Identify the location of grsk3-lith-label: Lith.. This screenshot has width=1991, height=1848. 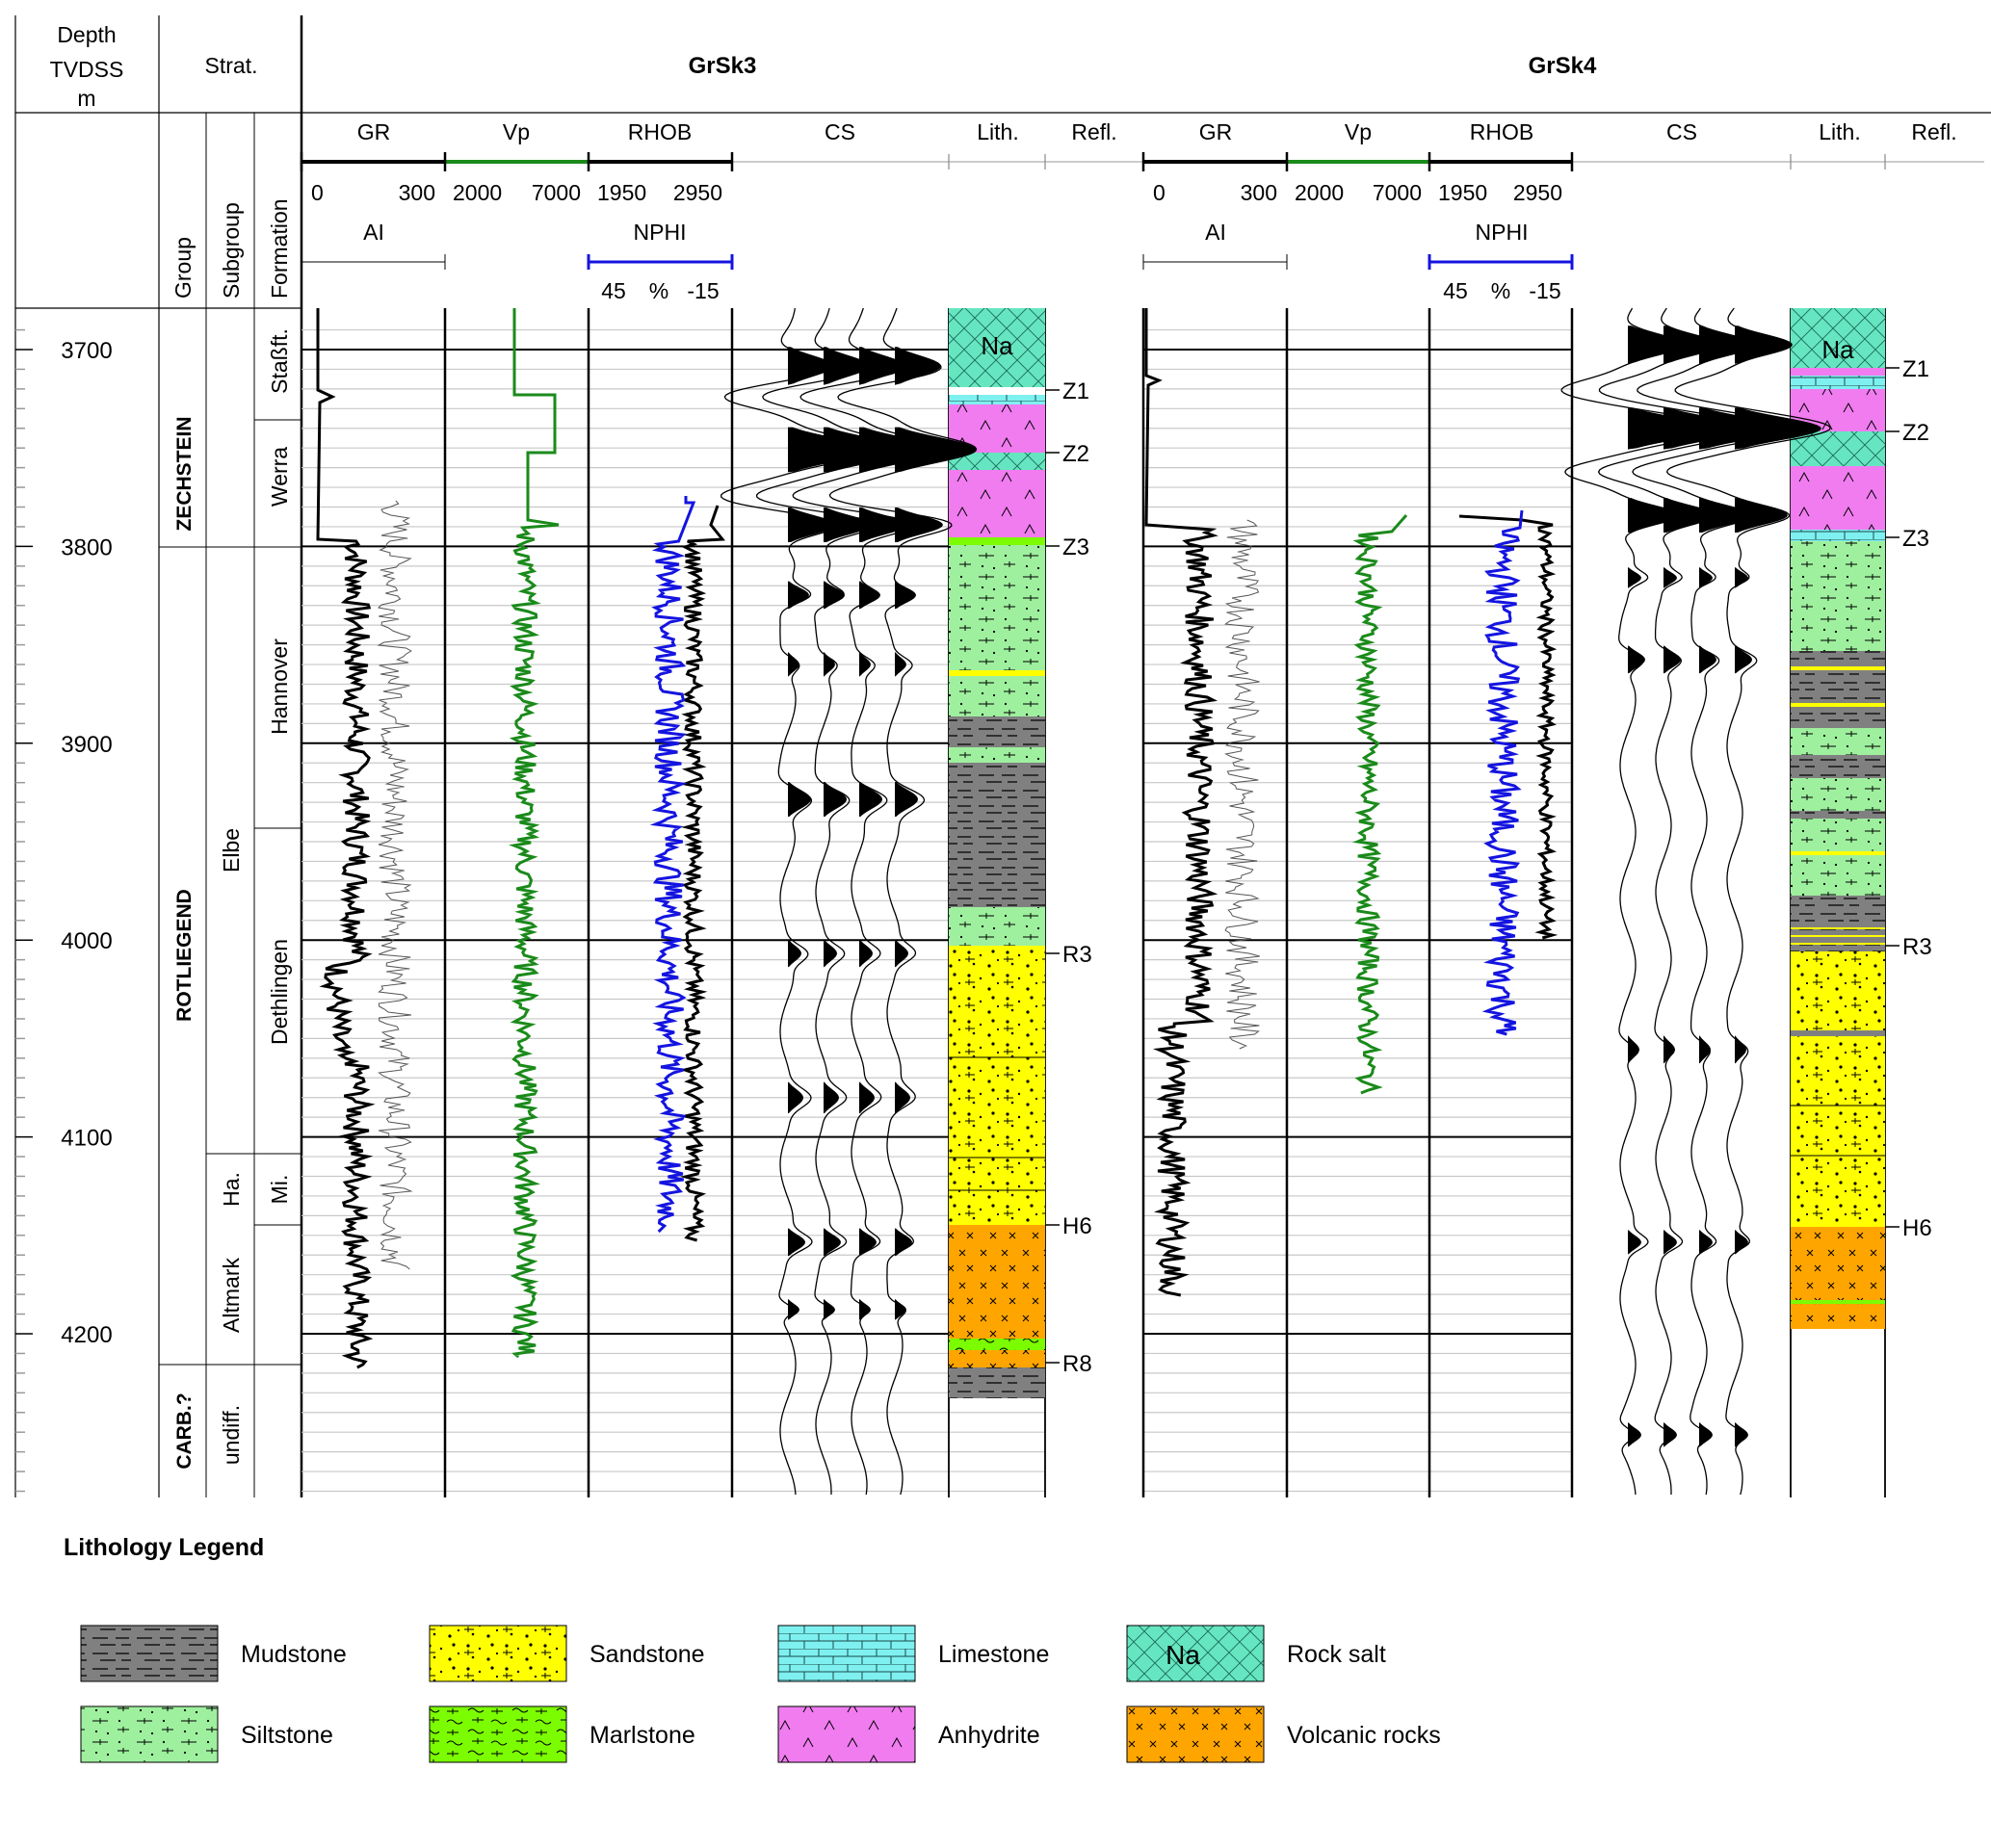
(997, 131).